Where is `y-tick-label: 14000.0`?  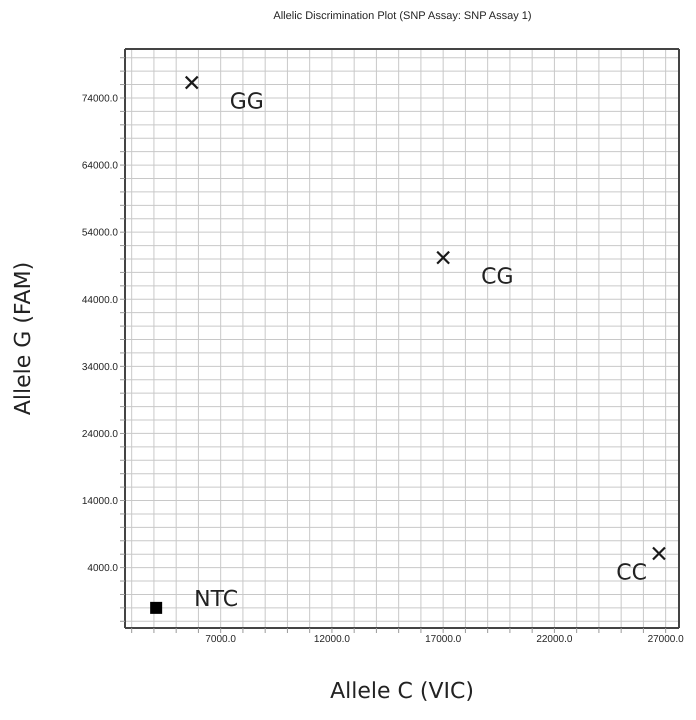 y-tick-label: 14000.0 is located at coordinates (100, 502).